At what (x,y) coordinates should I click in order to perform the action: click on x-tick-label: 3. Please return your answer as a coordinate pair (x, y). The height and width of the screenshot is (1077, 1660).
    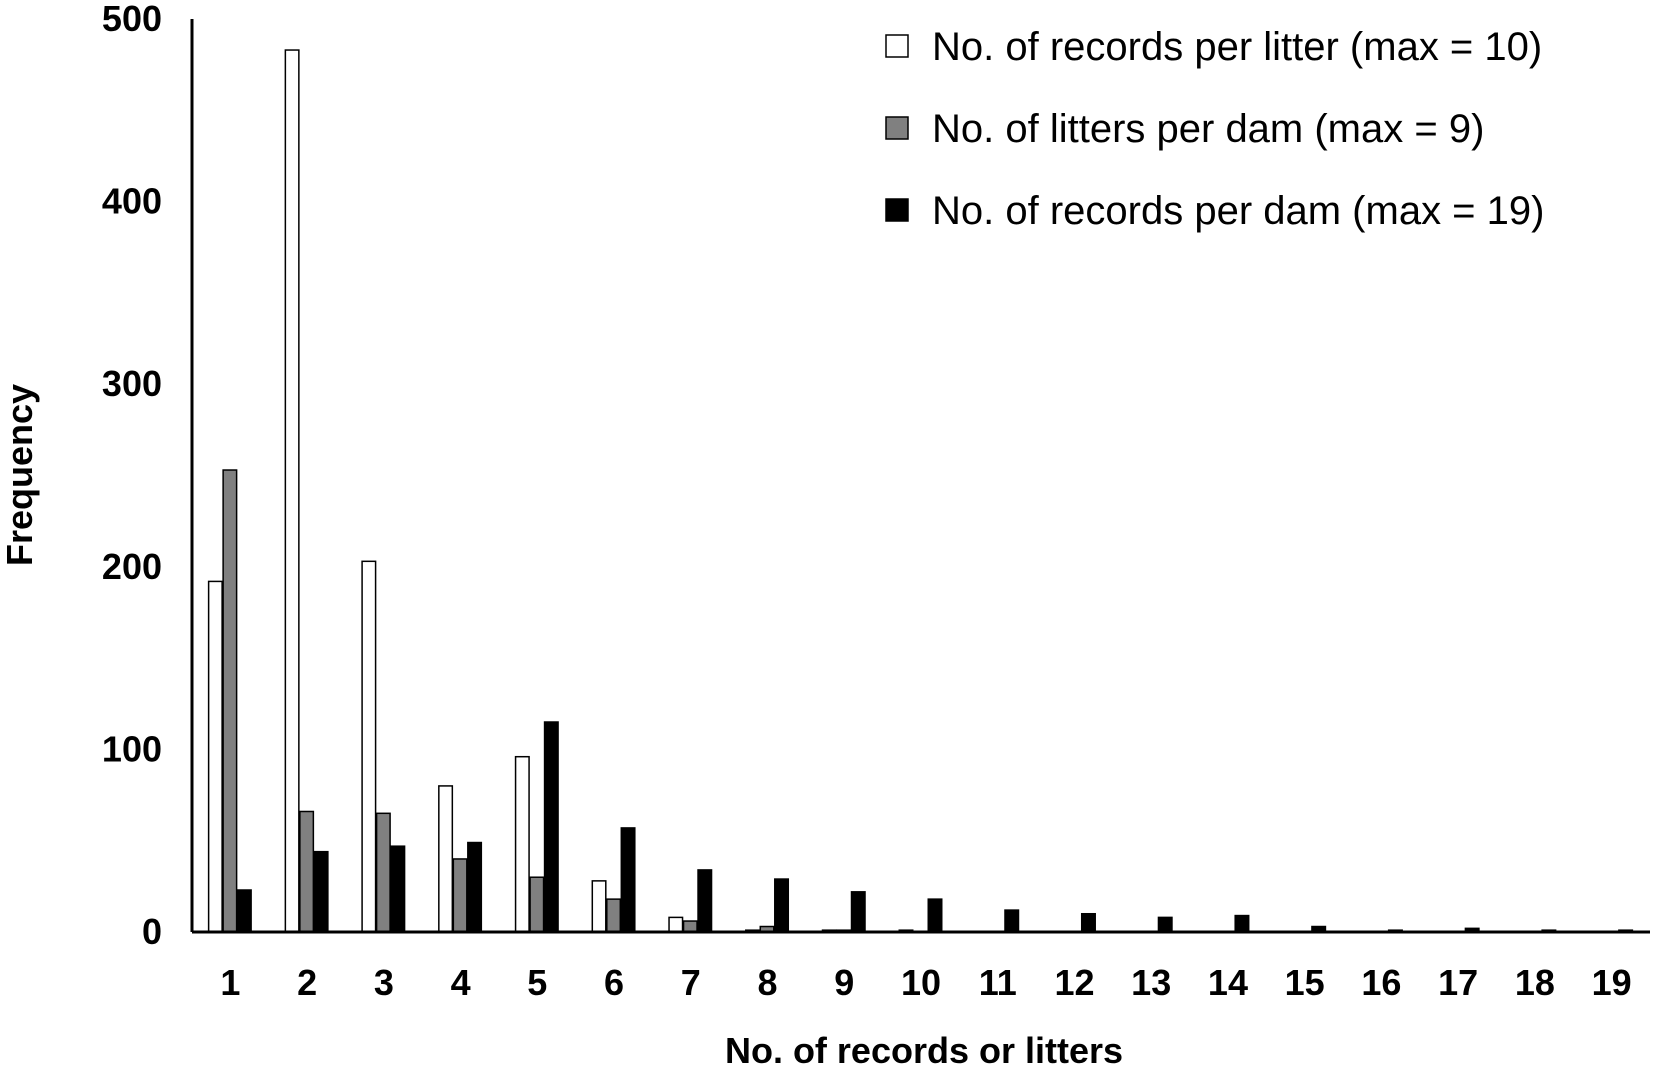
    Looking at the image, I should click on (384, 982).